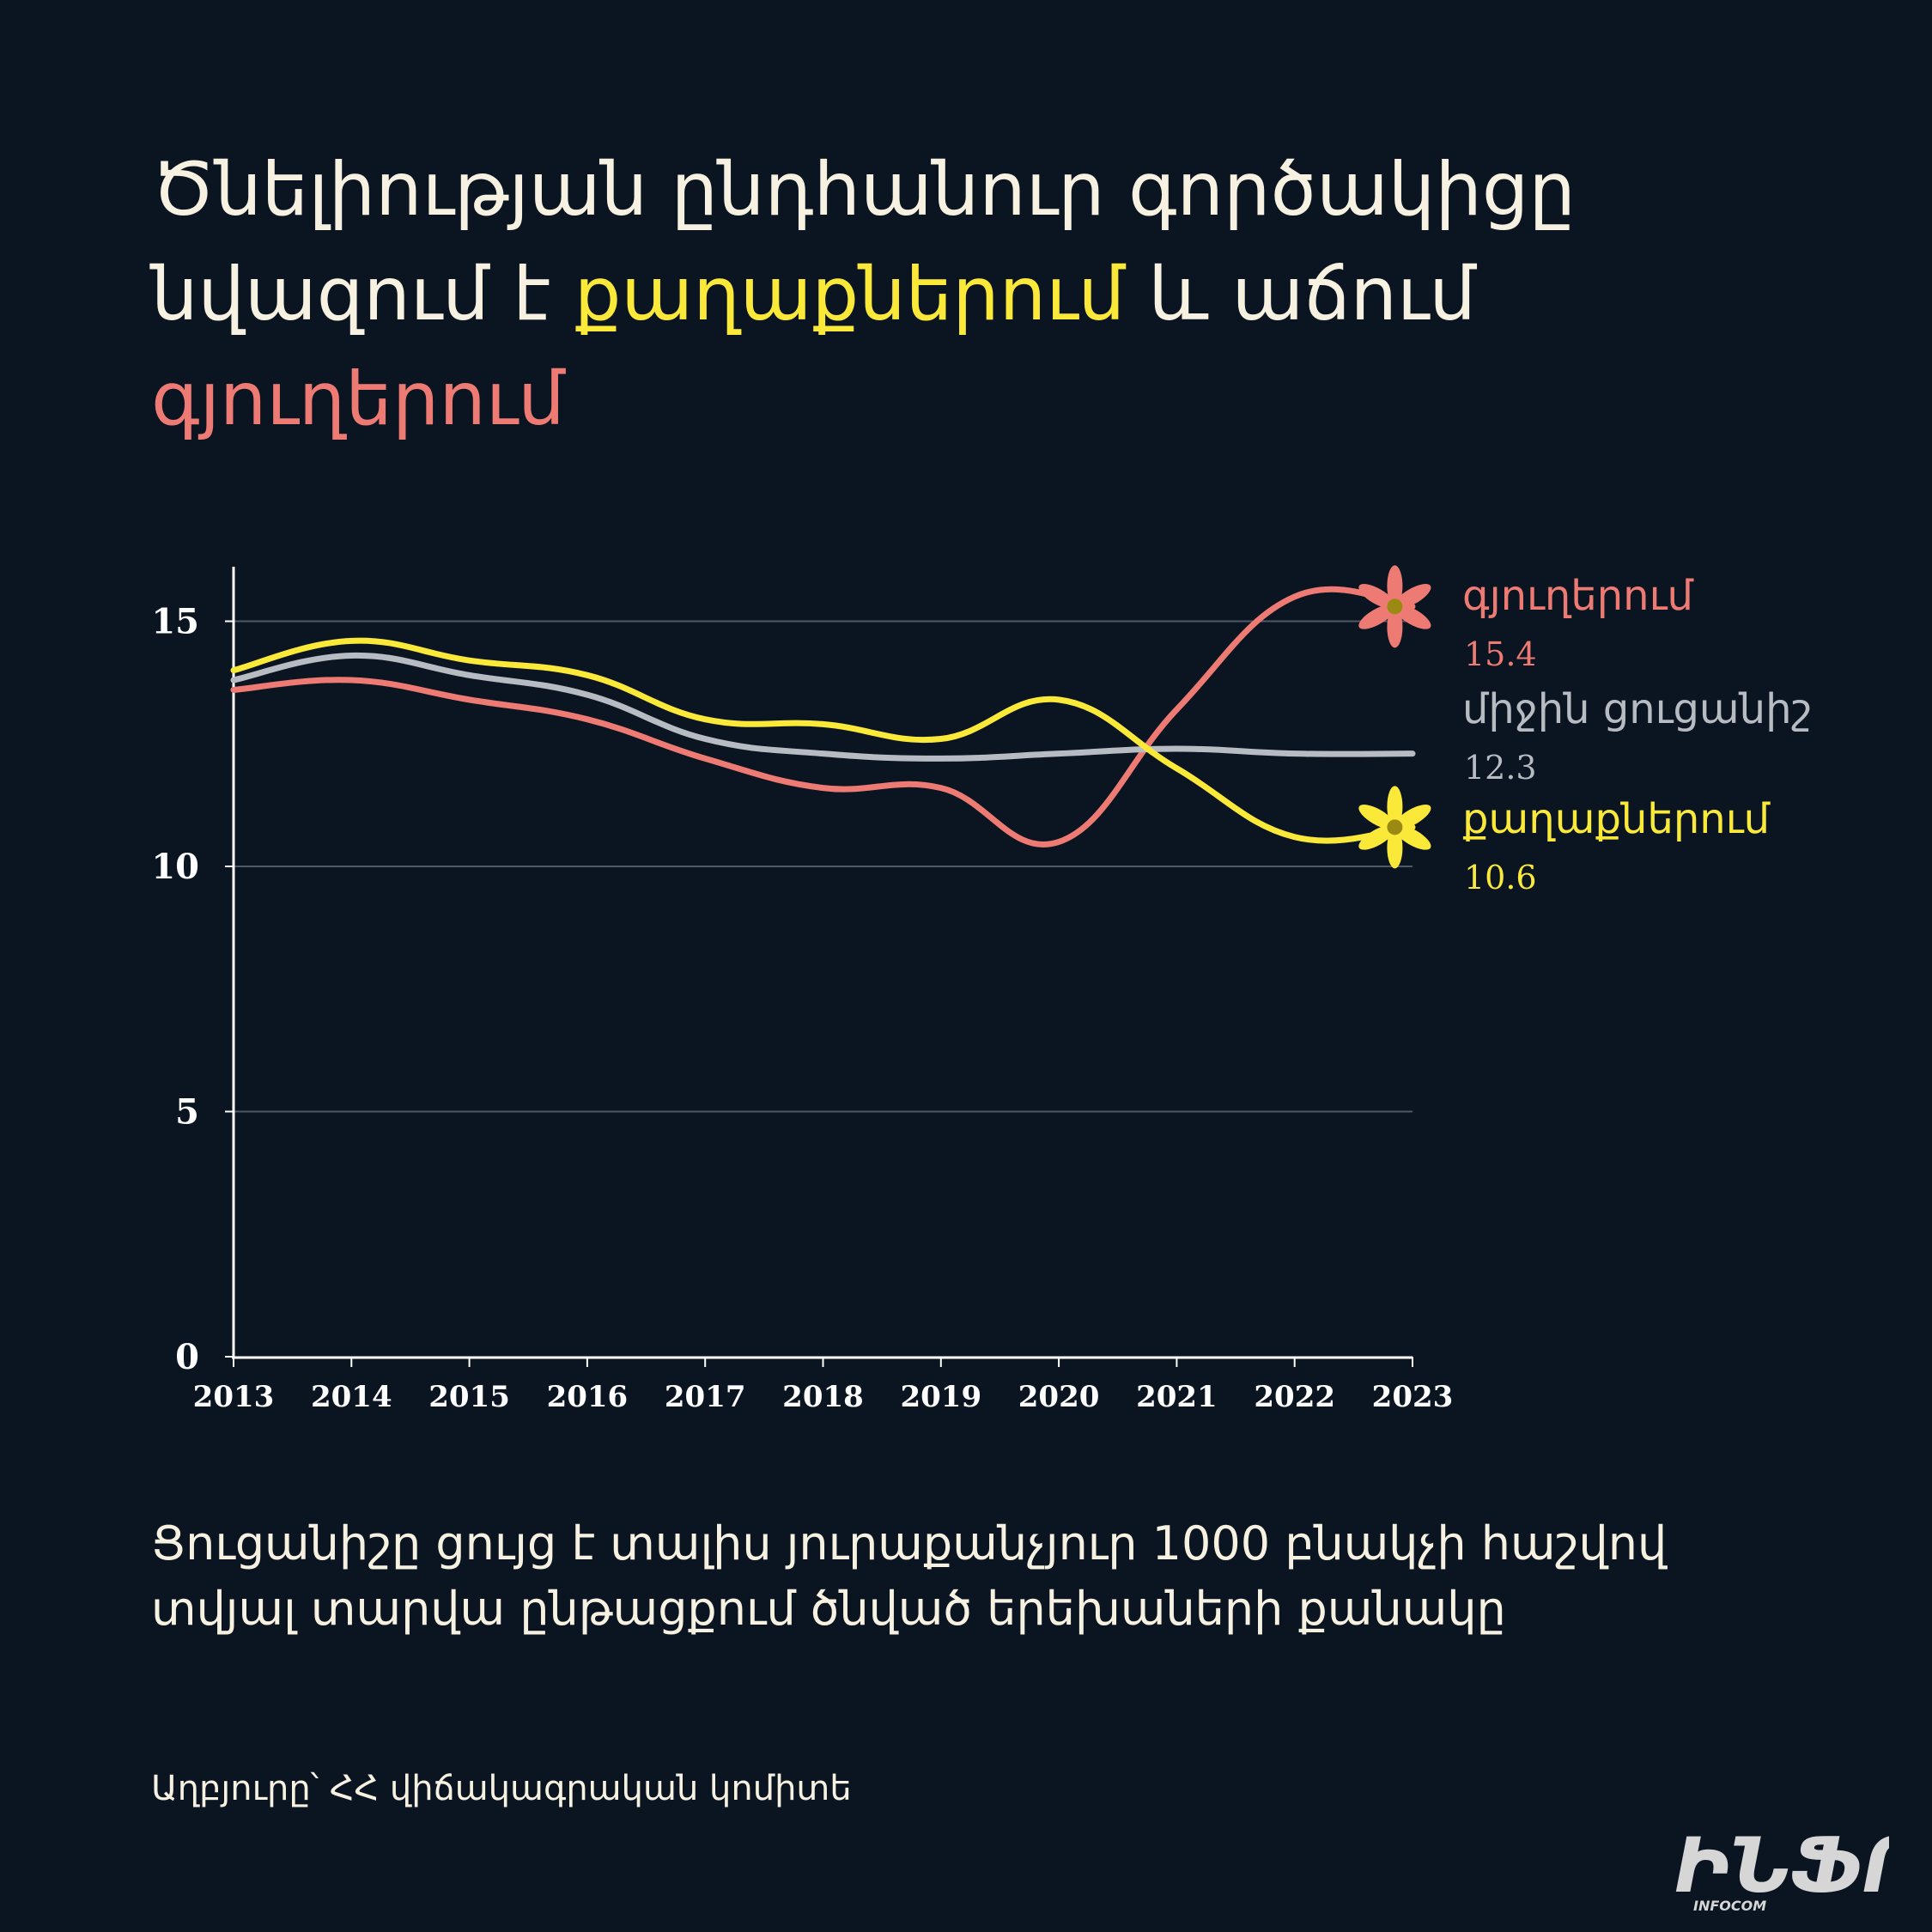 This screenshot has width=1932, height=1932. Describe the element at coordinates (358, 399) in the screenshot. I see `title-highlight-villages: գյուղերում` at that location.